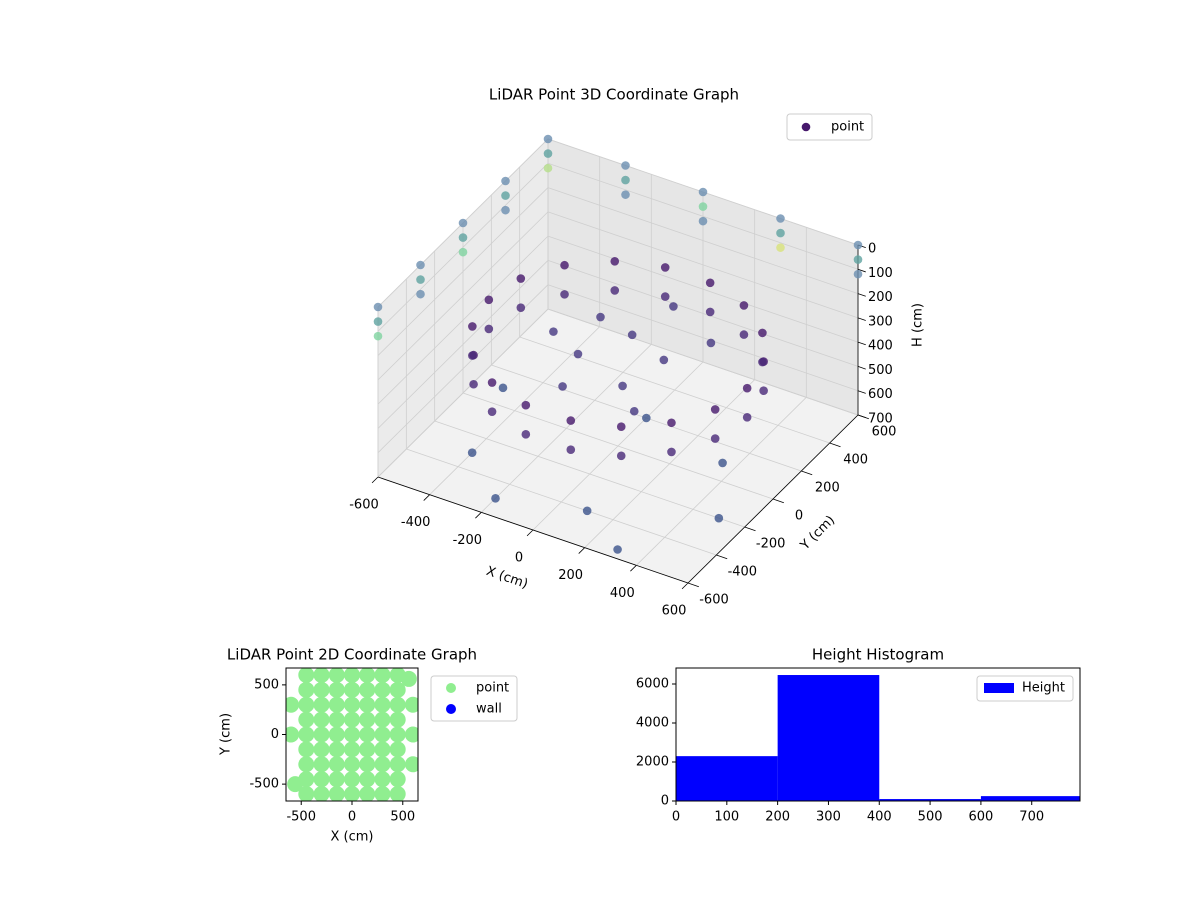  I want to click on points, so click(352, 734).